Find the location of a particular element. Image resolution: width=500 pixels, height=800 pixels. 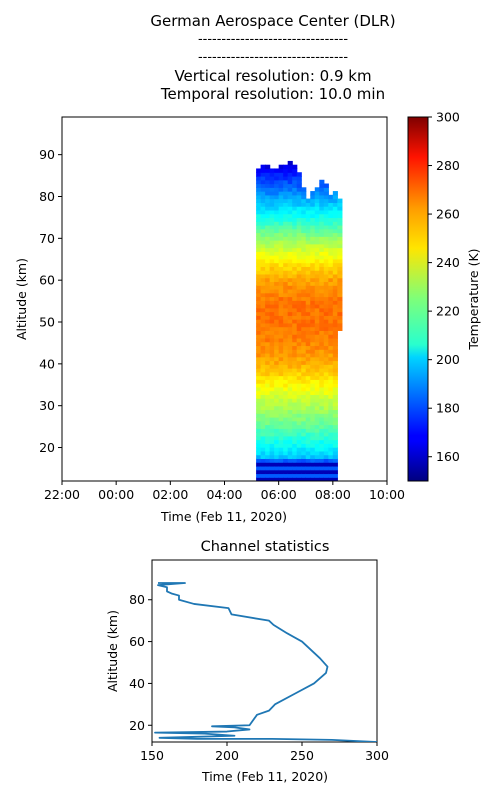

heatmap-y-tick-label: 40 is located at coordinates (47, 363).